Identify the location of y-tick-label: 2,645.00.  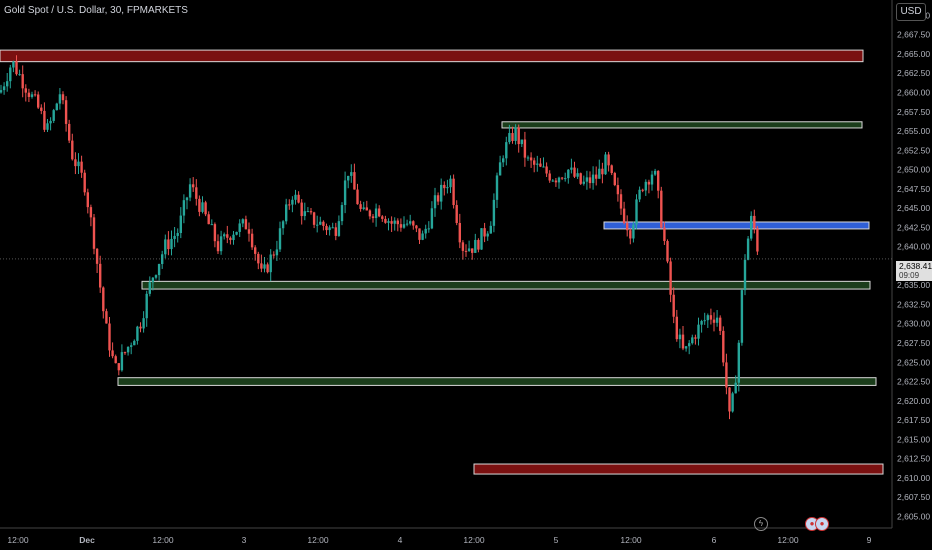
(913, 208).